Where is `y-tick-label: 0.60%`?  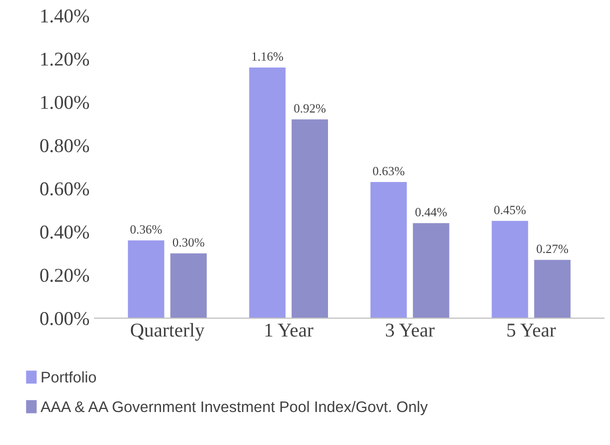 y-tick-label: 0.60% is located at coordinates (65, 189).